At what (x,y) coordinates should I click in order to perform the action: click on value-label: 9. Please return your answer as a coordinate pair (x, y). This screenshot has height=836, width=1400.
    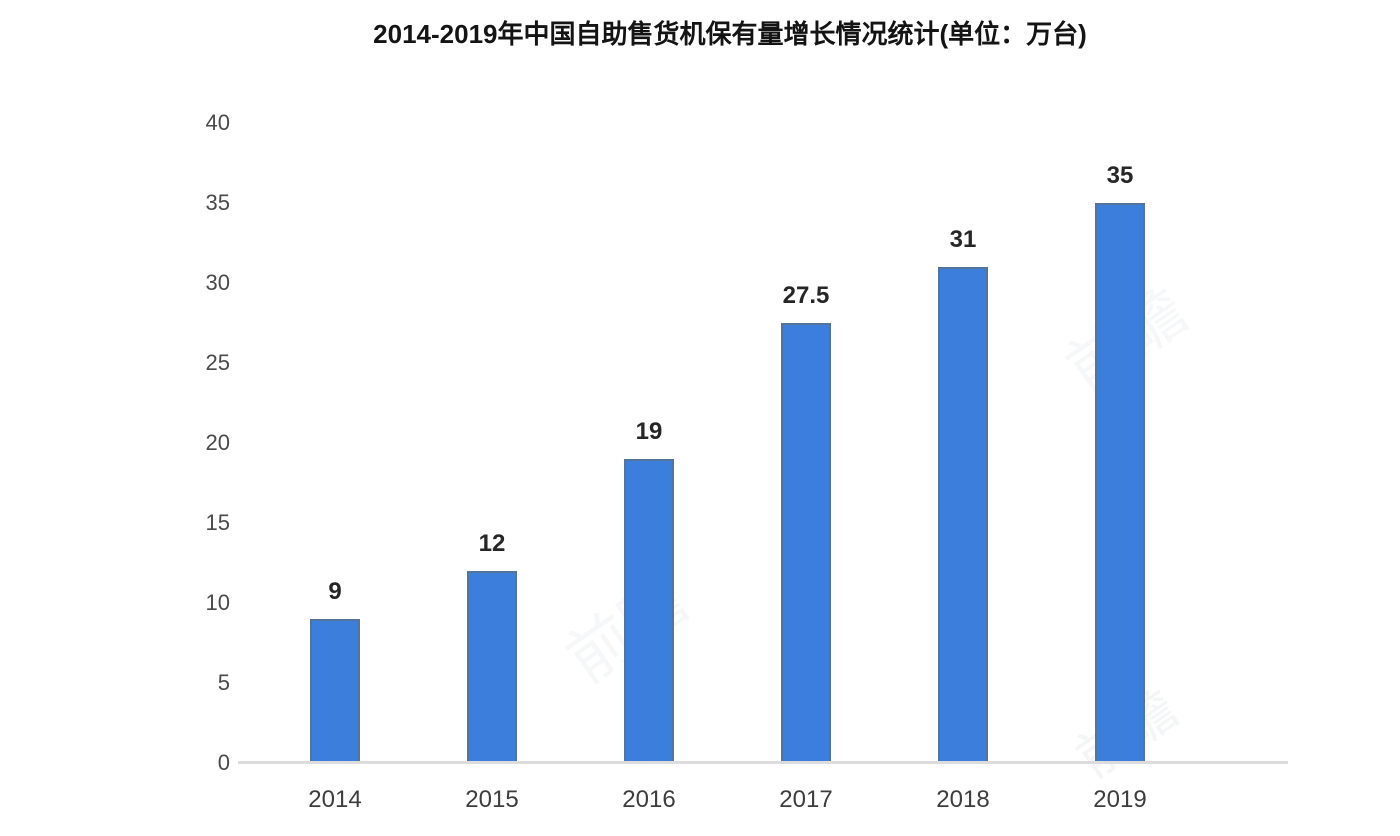
    Looking at the image, I should click on (335, 591).